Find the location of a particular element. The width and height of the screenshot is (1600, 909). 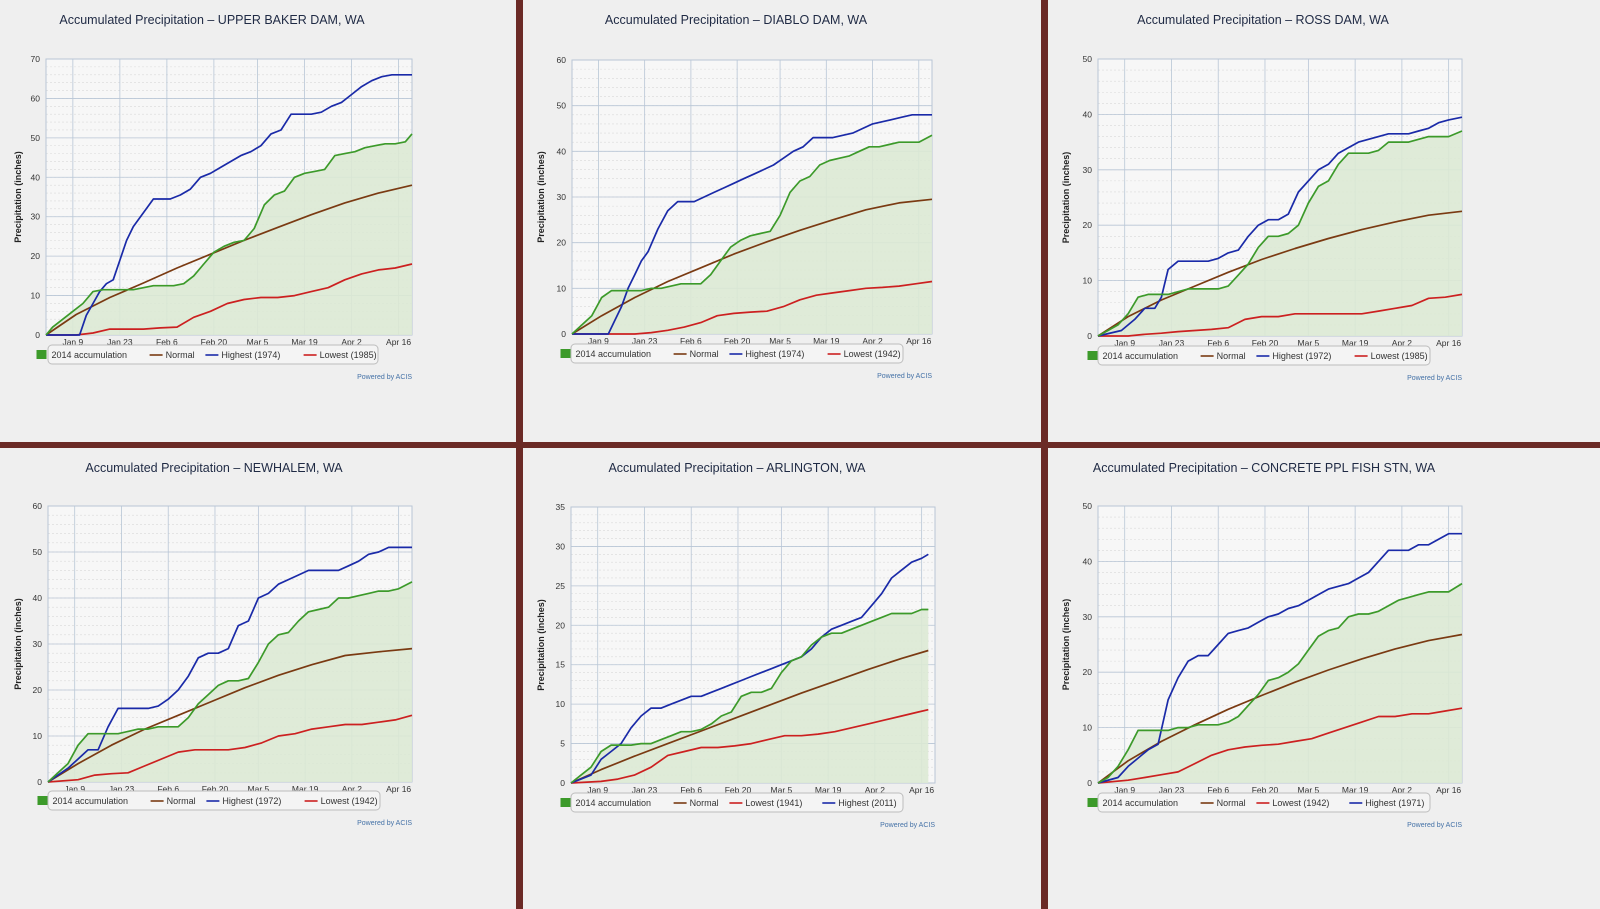

series-line-lowest-1985 is located at coordinates (1280, 315).